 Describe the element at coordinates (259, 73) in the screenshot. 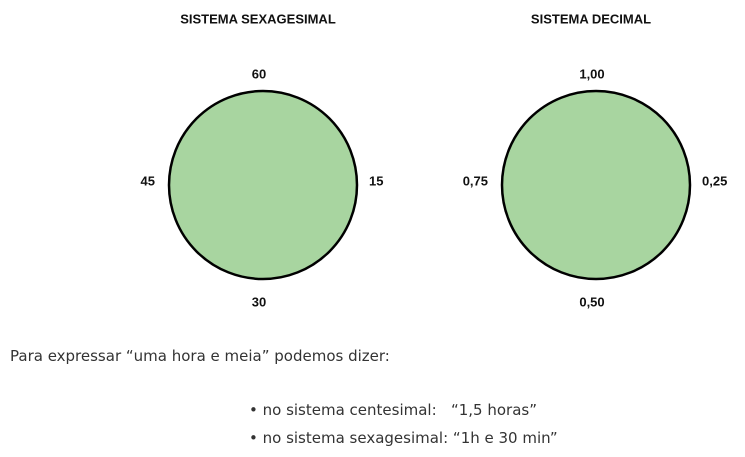

I see `label-top: 60` at that location.